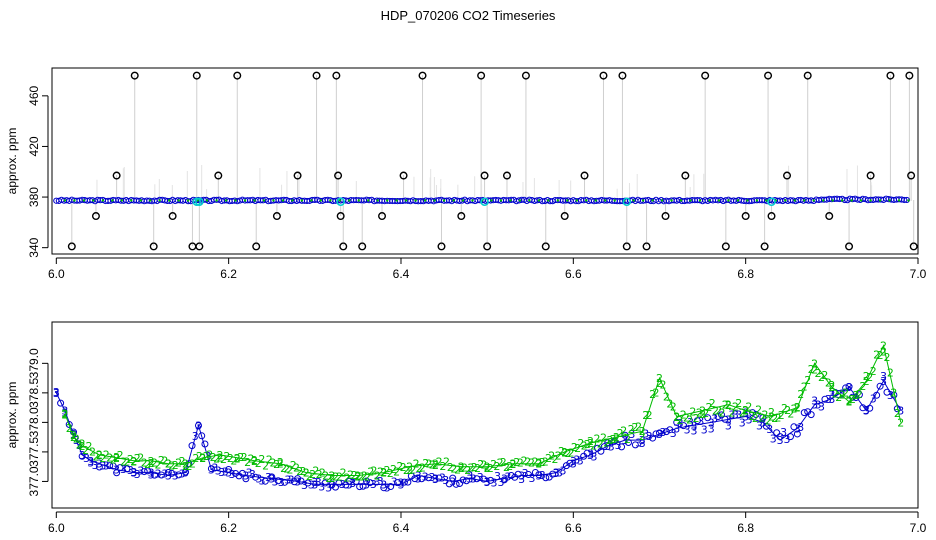 The height and width of the screenshot is (540, 936). I want to click on x-tick-label: 6.4, so click(401, 274).